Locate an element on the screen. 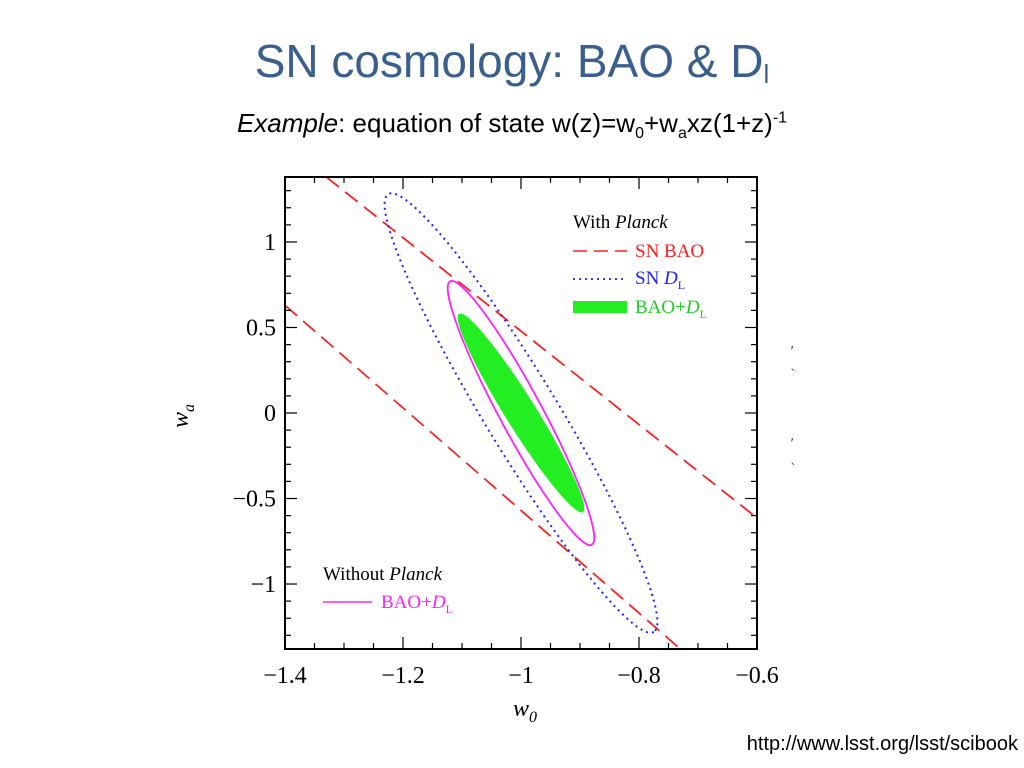 This screenshot has height=768, width=1024. legend-sn-dl-label: SN DL is located at coordinates (660, 280).